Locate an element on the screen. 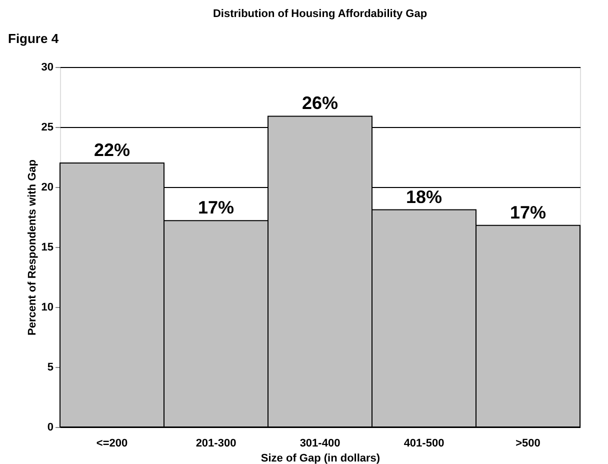 The image size is (608, 464). chart-title: Distribution of Housing Affordability Gap is located at coordinates (320, 14).